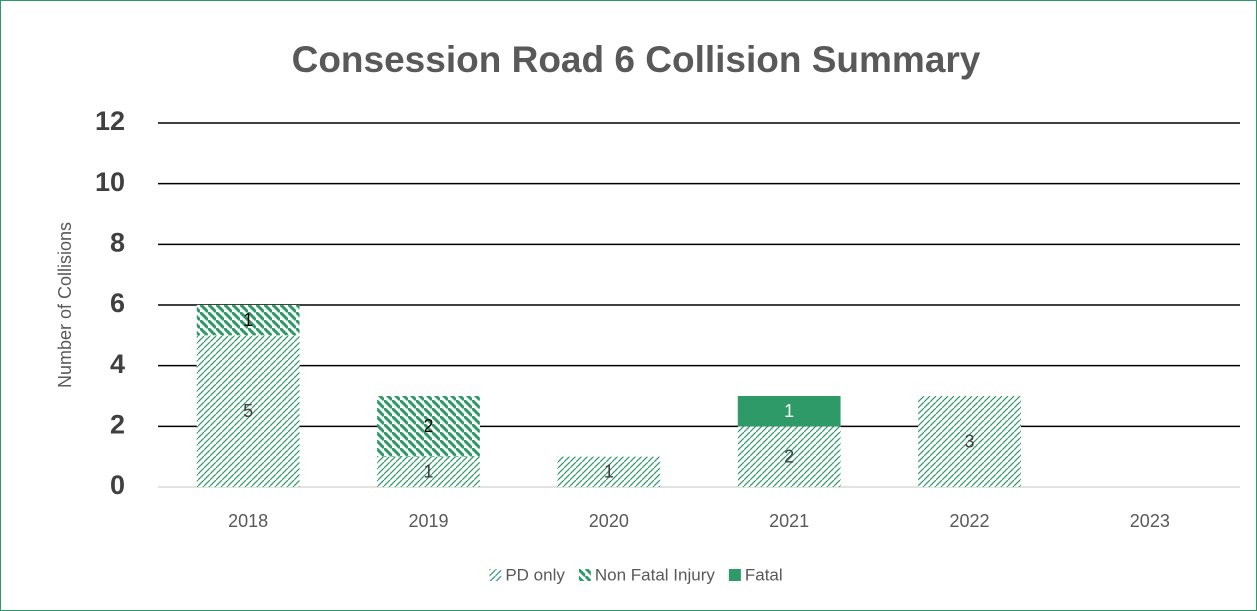 The width and height of the screenshot is (1257, 611). What do you see at coordinates (110, 121) in the screenshot?
I see `y-tick-label: 12` at bounding box center [110, 121].